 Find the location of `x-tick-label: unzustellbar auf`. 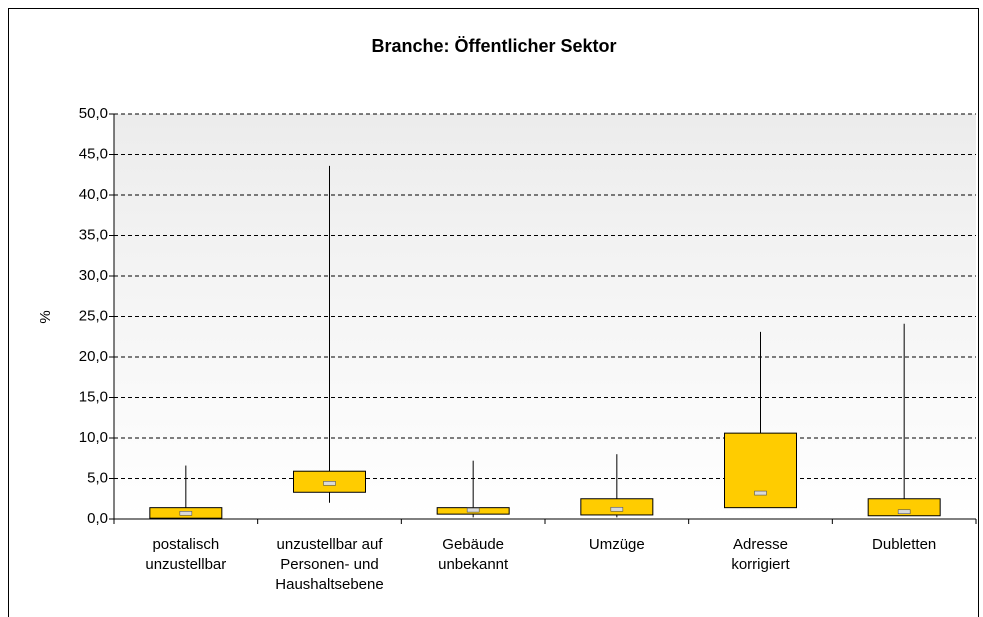

x-tick-label: unzustellbar auf is located at coordinates (330, 544).